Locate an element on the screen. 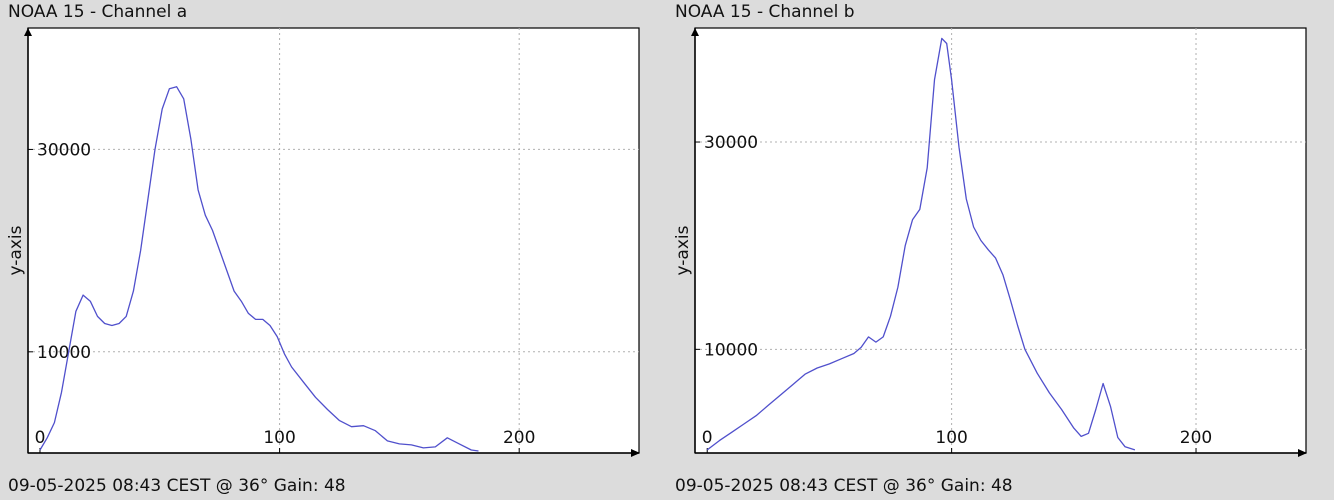 Image resolution: width=1334 pixels, height=500 pixels. chart-title: NOAA 15 - Channel a is located at coordinates (98, 12).